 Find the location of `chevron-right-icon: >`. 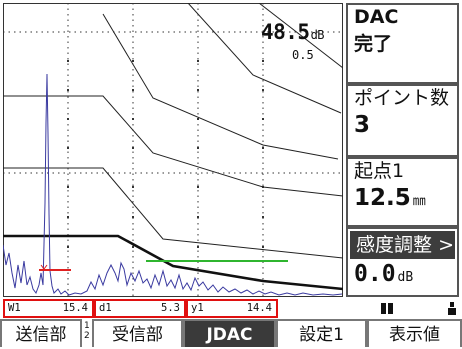

chevron-right-icon: > is located at coordinates (446, 245).